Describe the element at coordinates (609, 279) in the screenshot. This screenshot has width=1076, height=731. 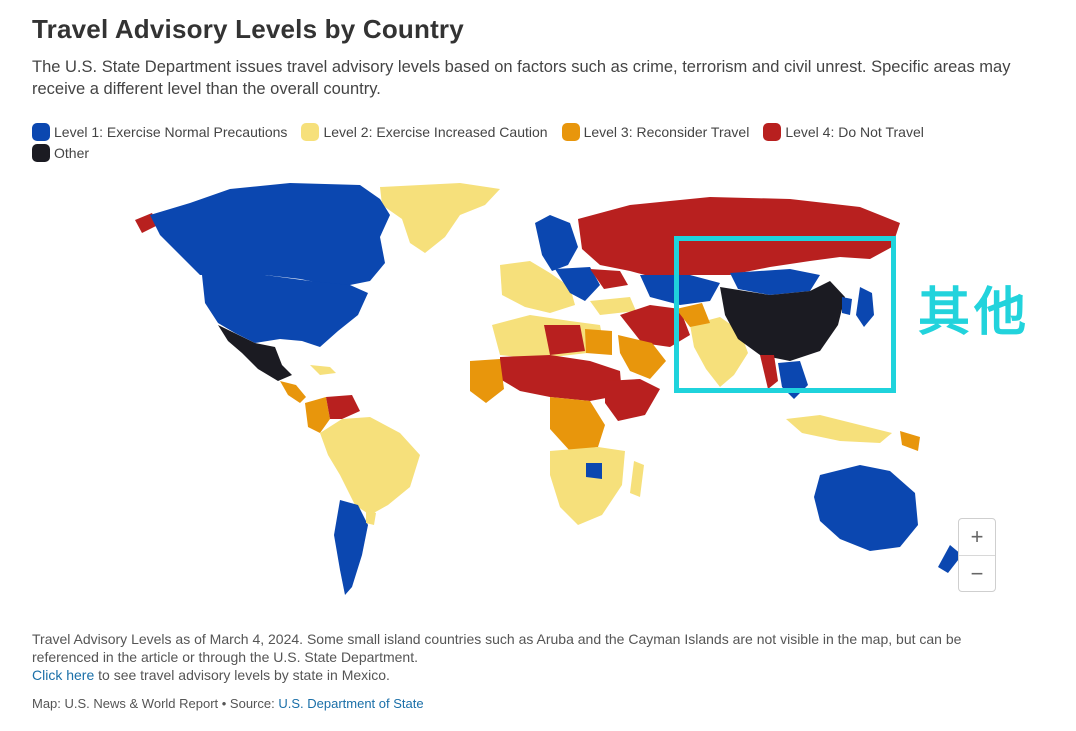
I see `region-ukraine` at that location.